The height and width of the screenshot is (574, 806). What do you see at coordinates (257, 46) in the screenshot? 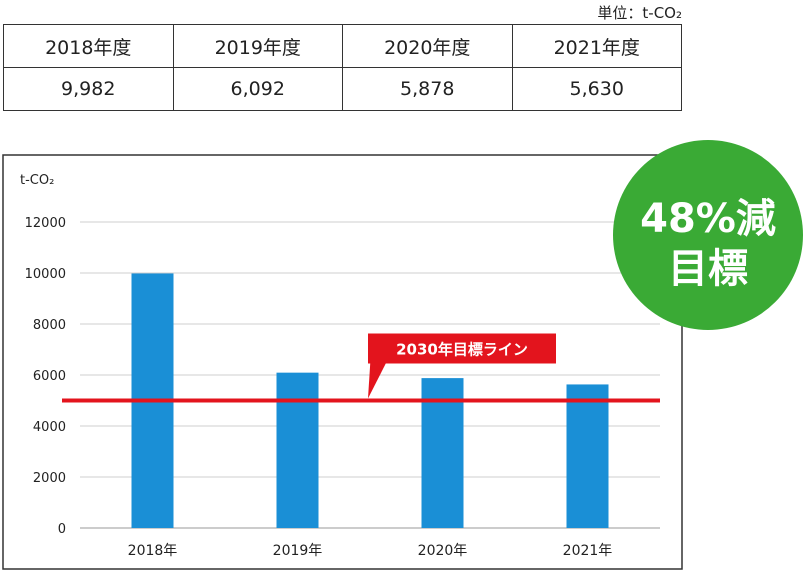
I see `table-header-cell: 2019年度` at bounding box center [257, 46].